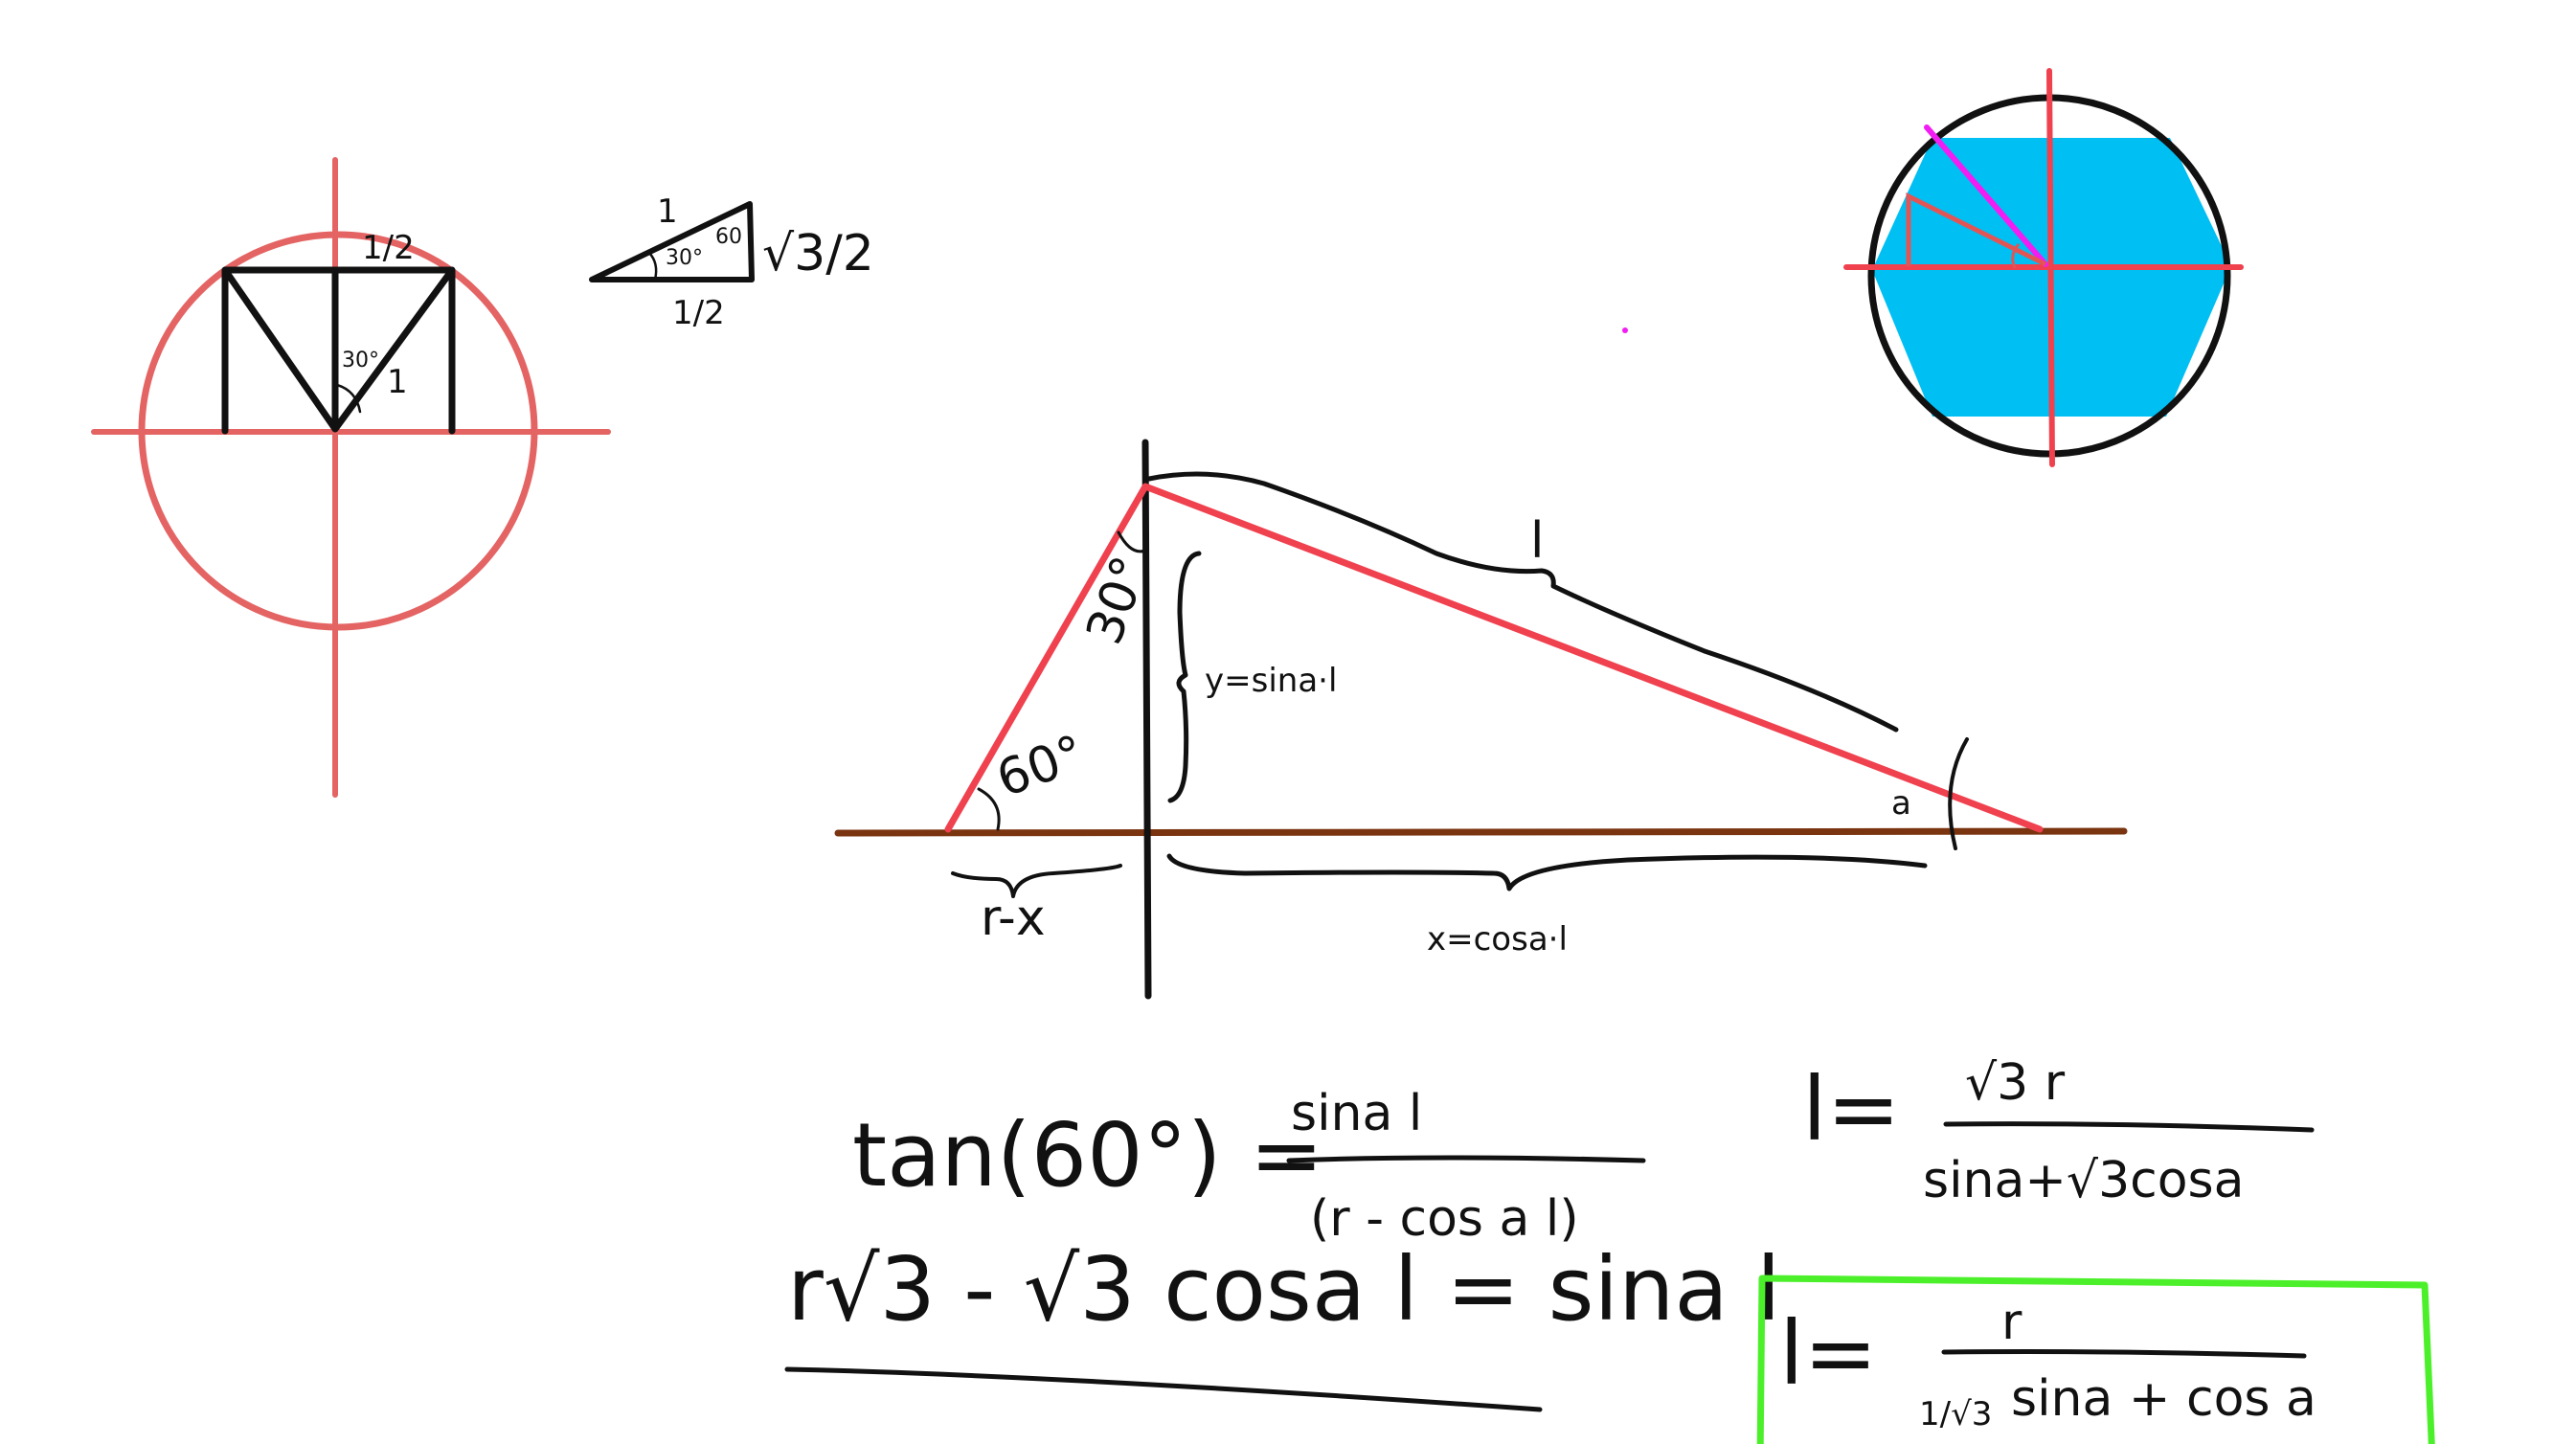 The height and width of the screenshot is (1444, 2576). I want to click on y-label: y=sina·l, so click(1271, 681).